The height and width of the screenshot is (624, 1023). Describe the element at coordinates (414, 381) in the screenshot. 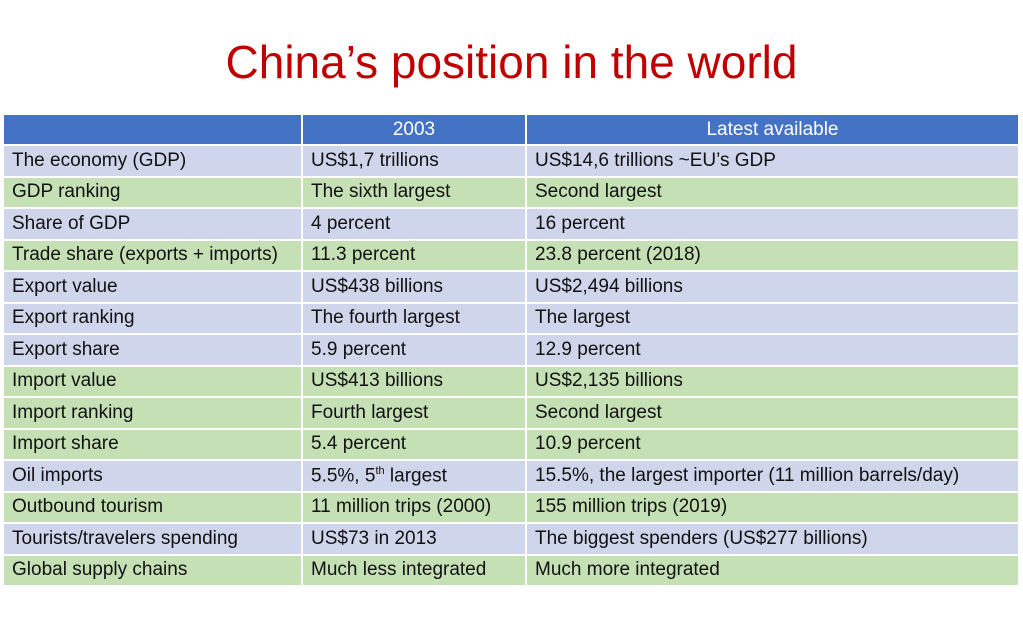

I see `cell-2003: US$413 billions` at that location.